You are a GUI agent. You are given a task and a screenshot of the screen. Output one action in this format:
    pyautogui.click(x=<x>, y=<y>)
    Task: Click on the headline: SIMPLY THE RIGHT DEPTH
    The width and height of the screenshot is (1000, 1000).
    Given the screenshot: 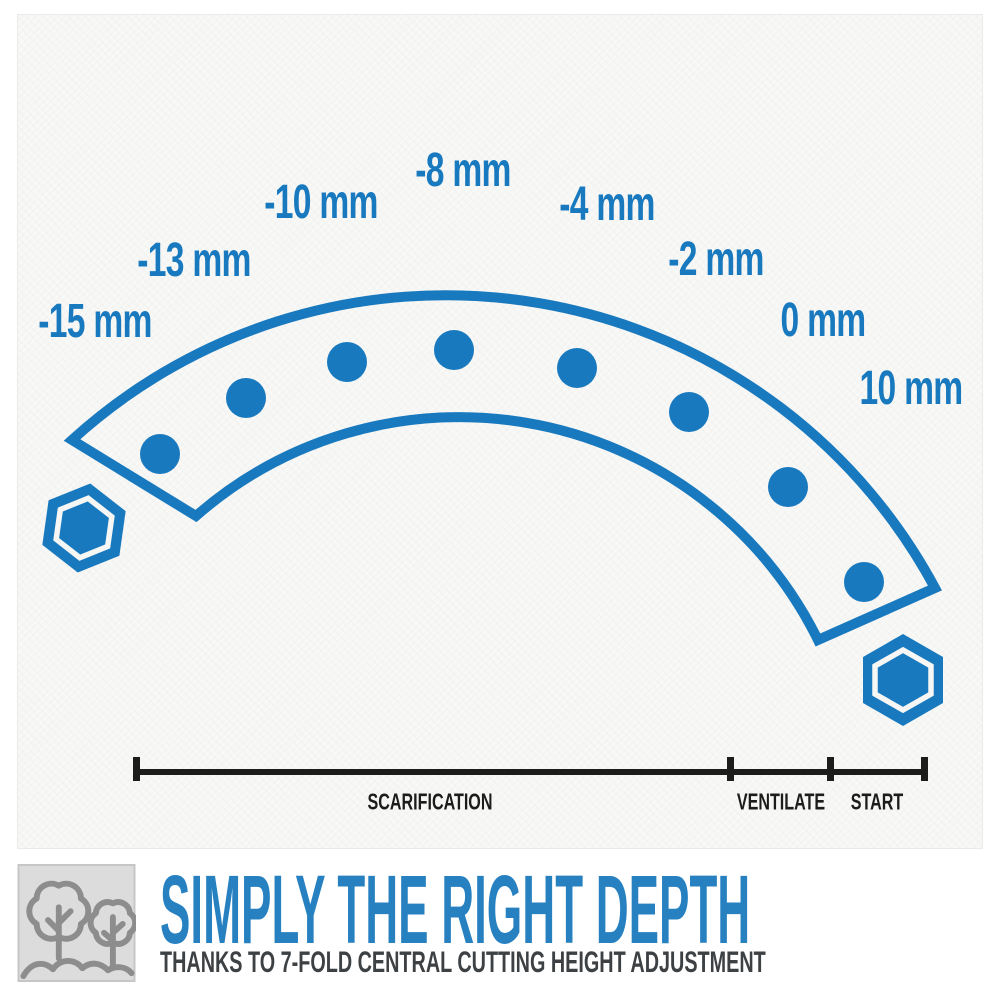 What is the action you would take?
    pyautogui.click(x=455, y=909)
    